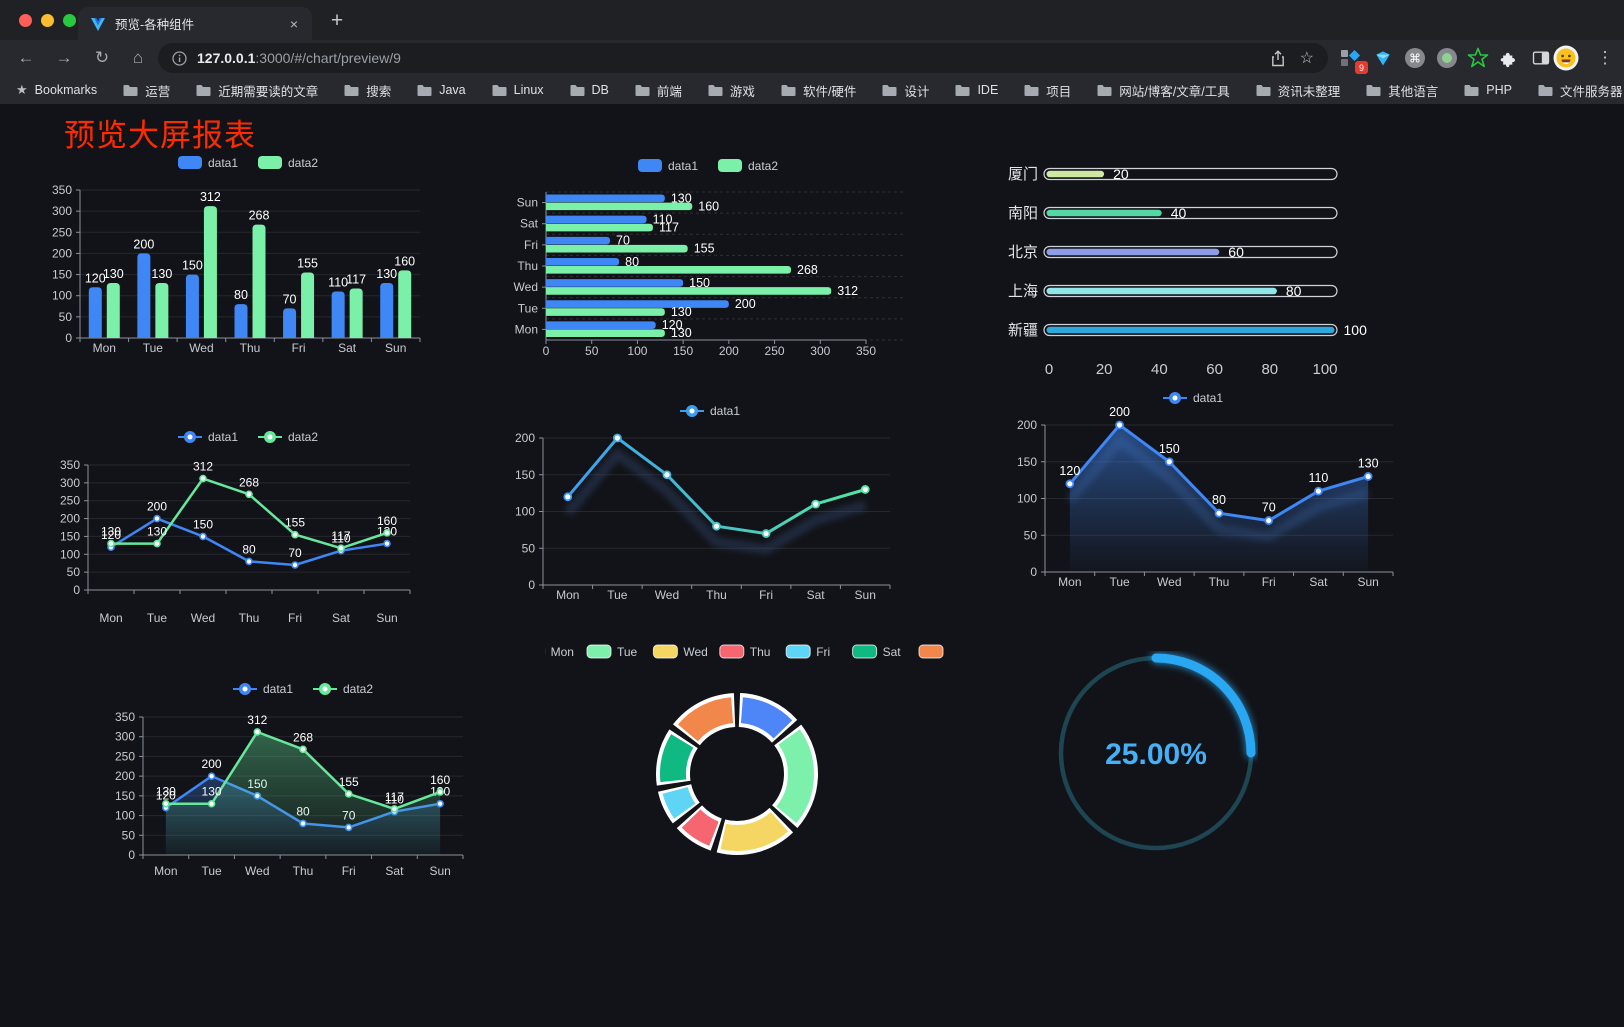 Image resolution: width=1624 pixels, height=1027 pixels. I want to click on active-tab: 预览-各种组件 ×, so click(195, 23).